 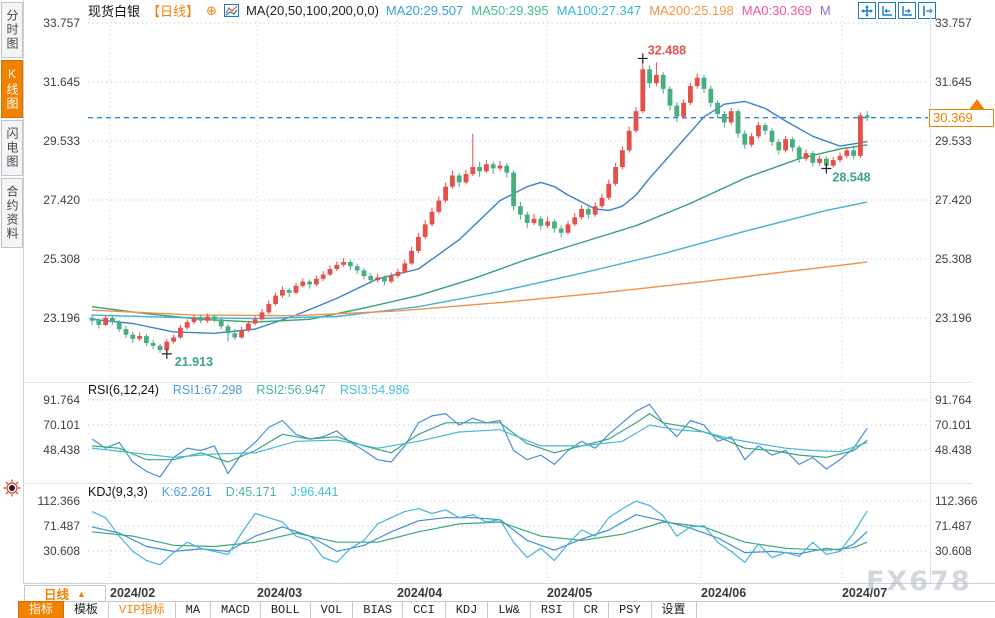 I want to click on price-up-arrow-icon, so click(x=977, y=104).